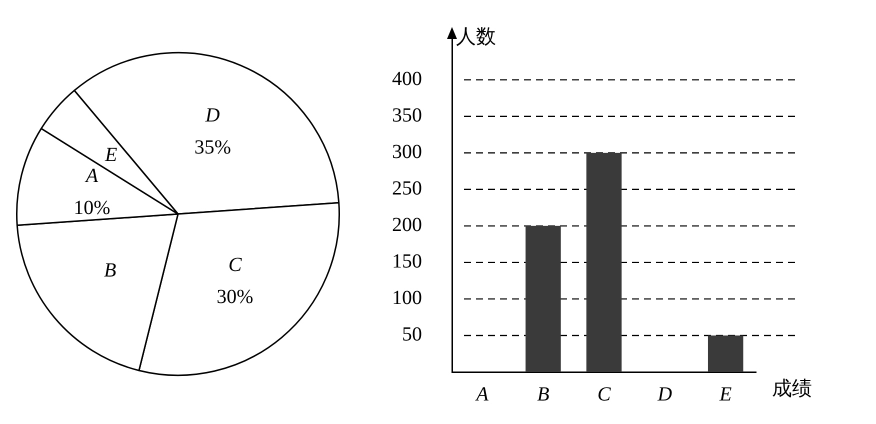 Image resolution: width=876 pixels, height=424 pixels. Describe the element at coordinates (212, 147) in the screenshot. I see `data-label: 35%` at that location.